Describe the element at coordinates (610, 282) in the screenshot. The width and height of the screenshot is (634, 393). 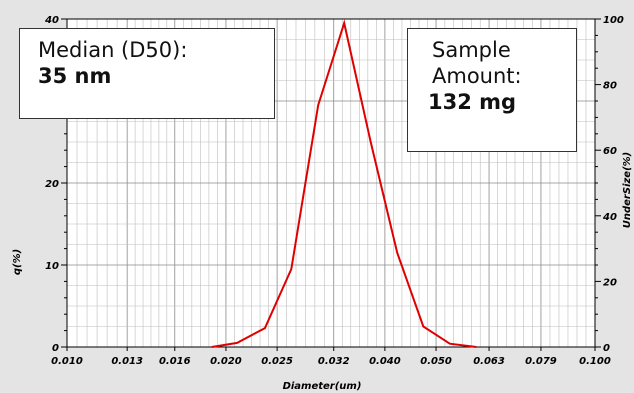
I see `y-right-tick-label: 20` at that location.